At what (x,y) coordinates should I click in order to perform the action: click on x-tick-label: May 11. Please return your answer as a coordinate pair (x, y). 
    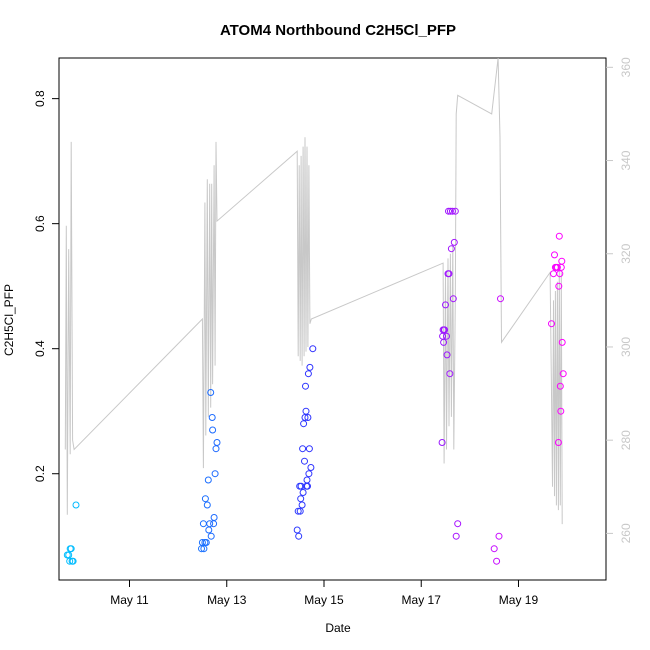
    Looking at the image, I should click on (129, 600).